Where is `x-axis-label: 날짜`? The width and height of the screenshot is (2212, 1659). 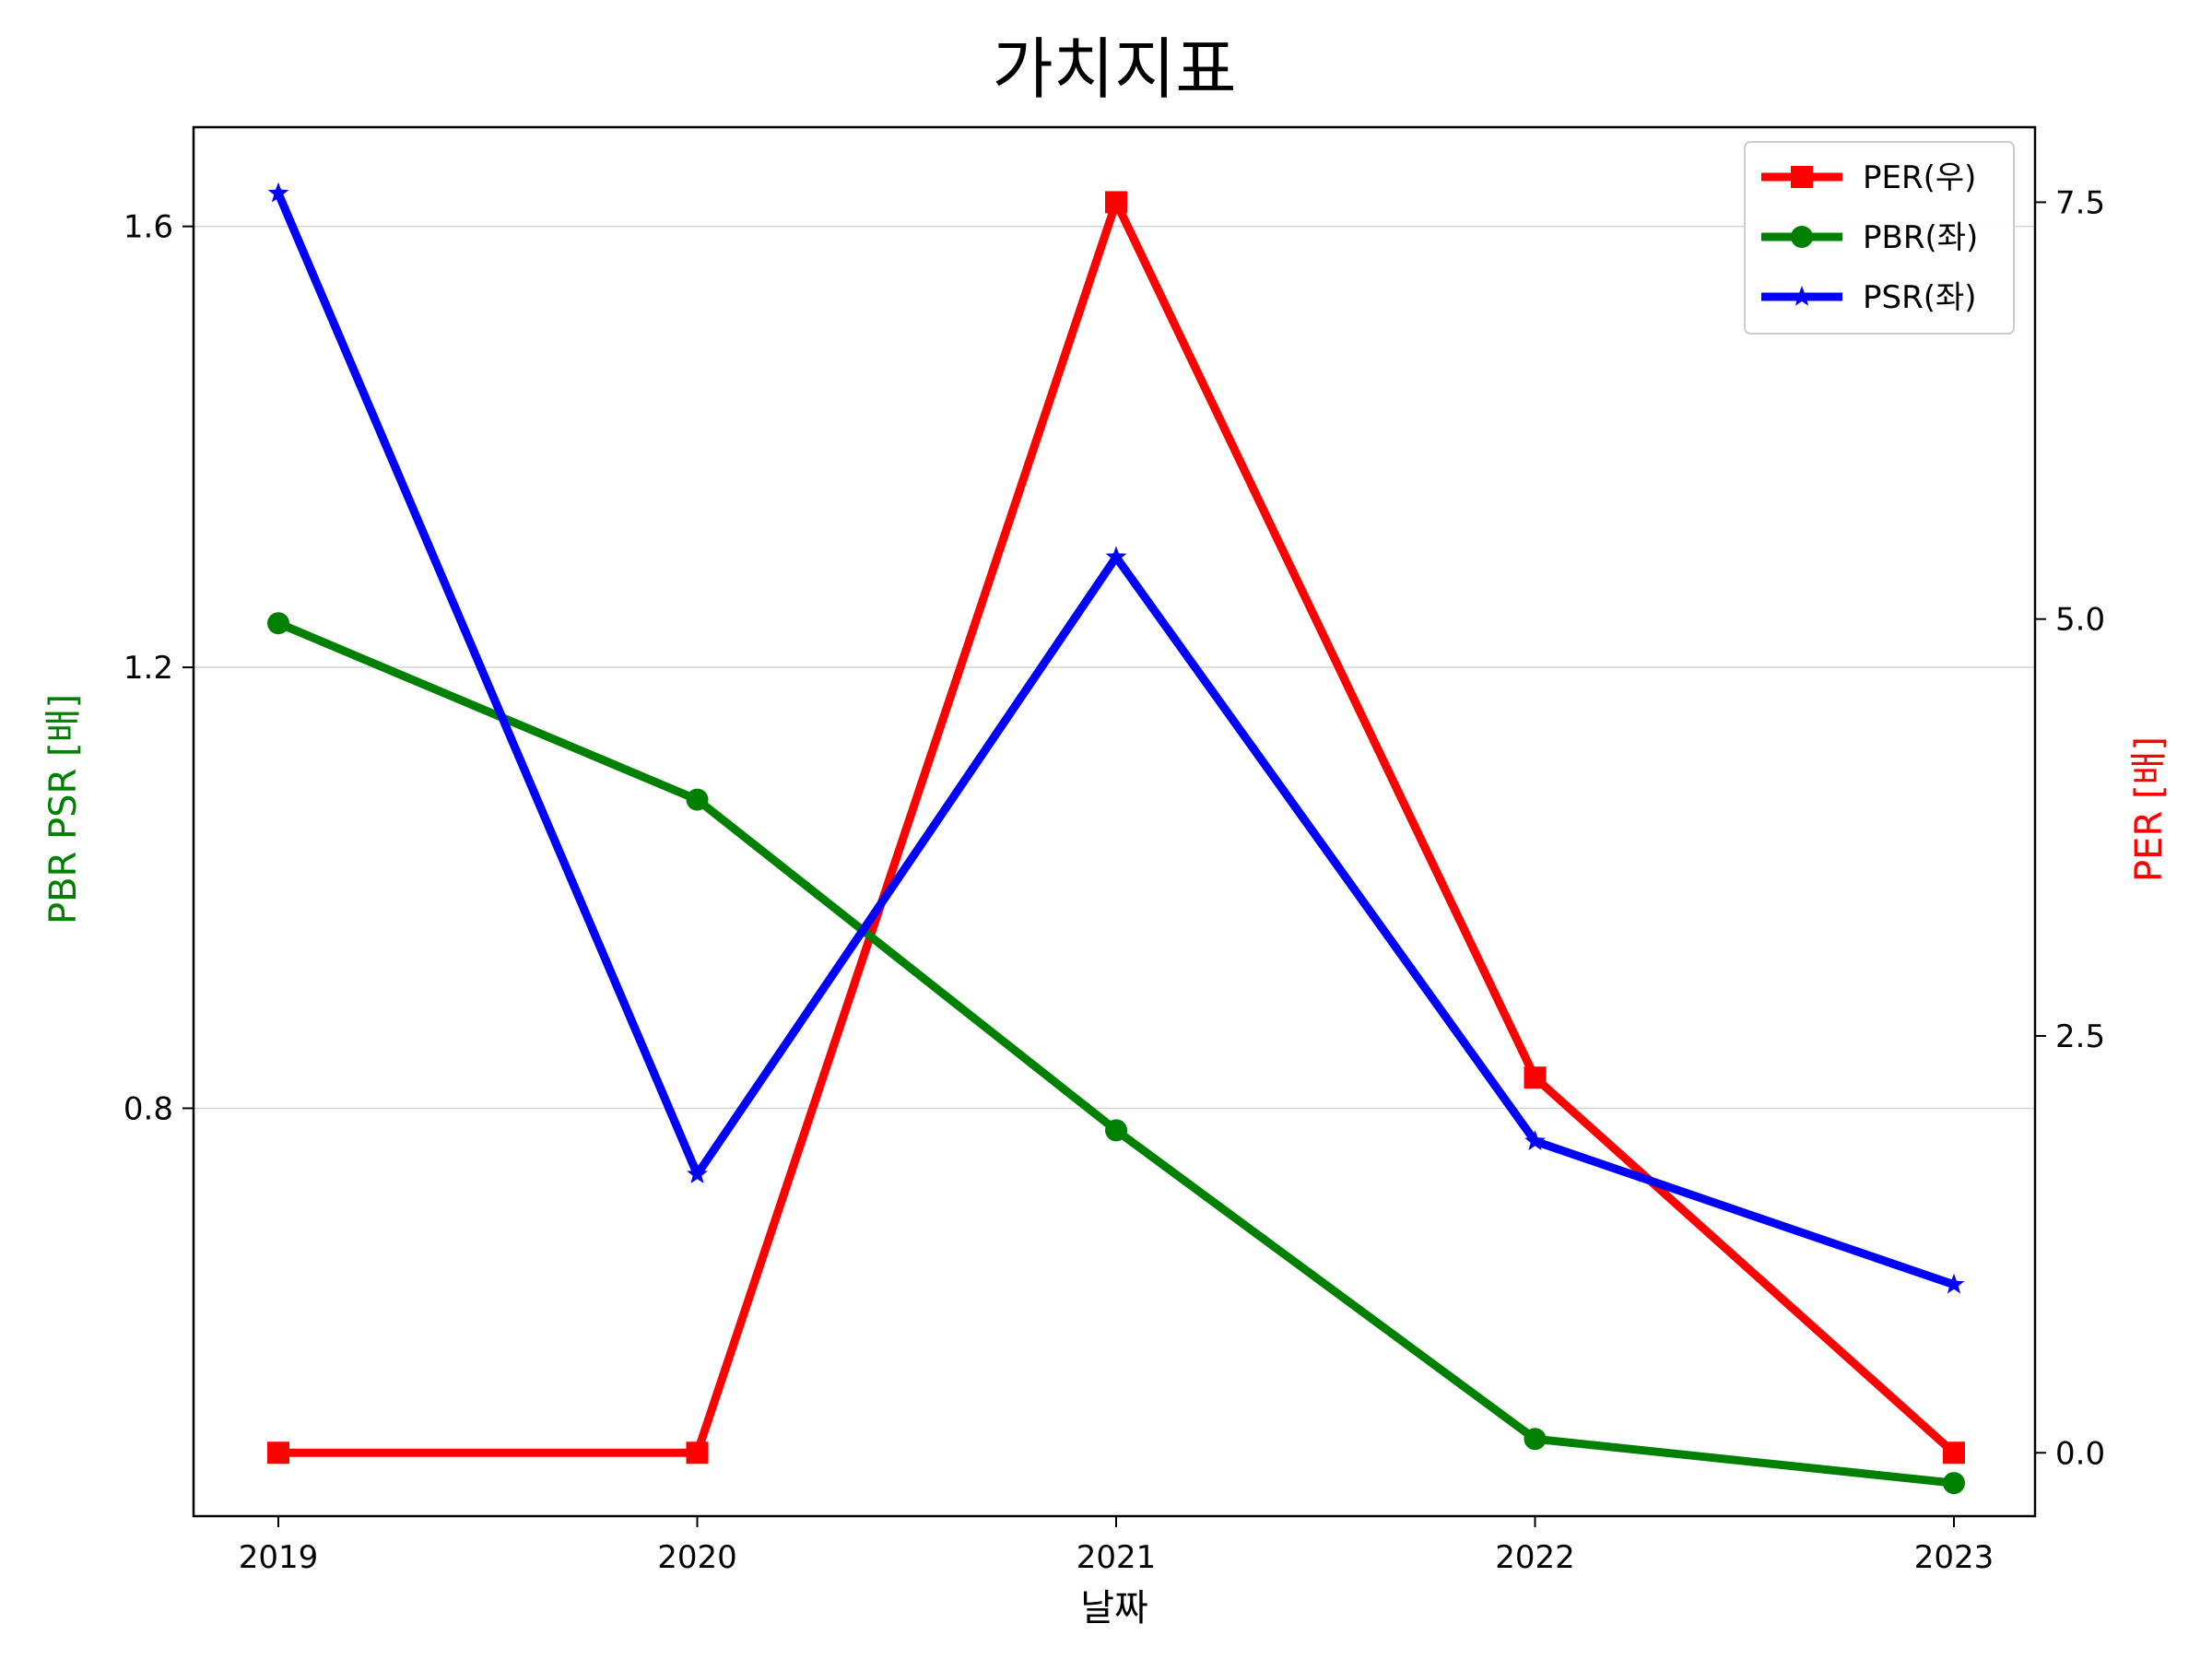 x-axis-label: 날짜 is located at coordinates (1114, 1608).